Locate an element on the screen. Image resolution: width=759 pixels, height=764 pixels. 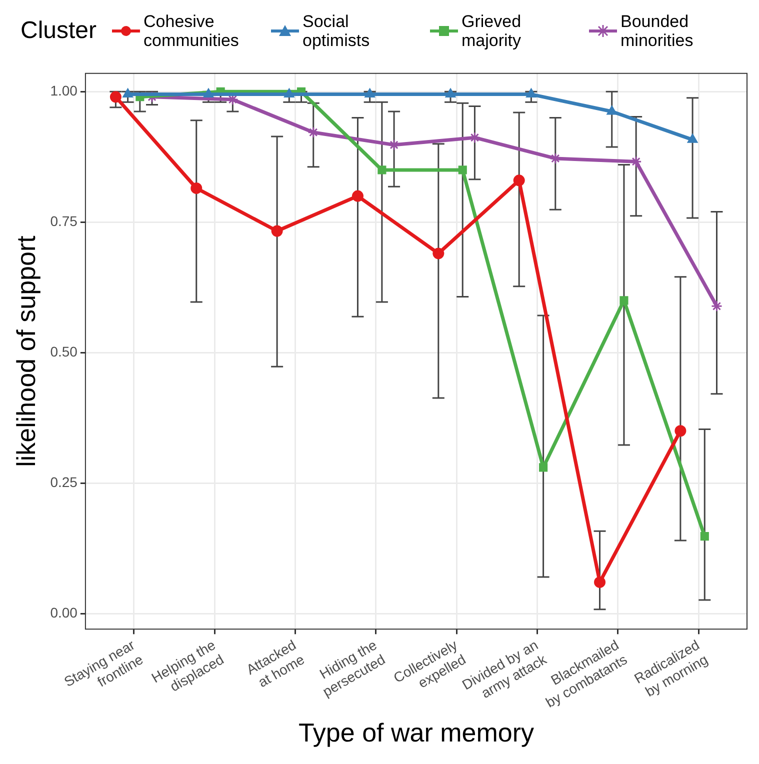
legend-label: Social optimists is located at coordinates (336, 31).